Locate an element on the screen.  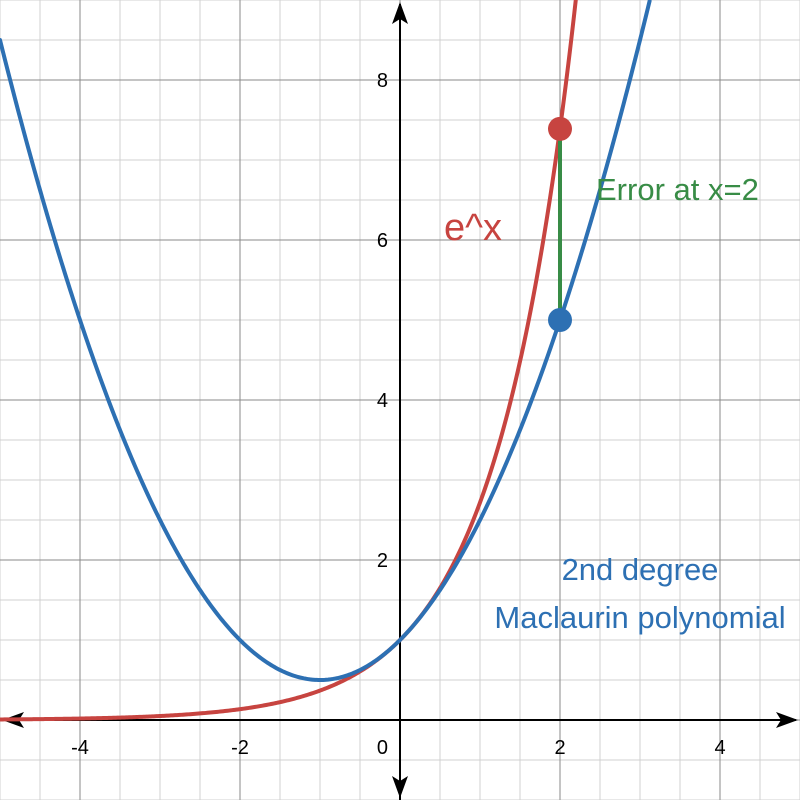
label-maclaurin-line2: Maclaurin polynomial is located at coordinates (639, 617).